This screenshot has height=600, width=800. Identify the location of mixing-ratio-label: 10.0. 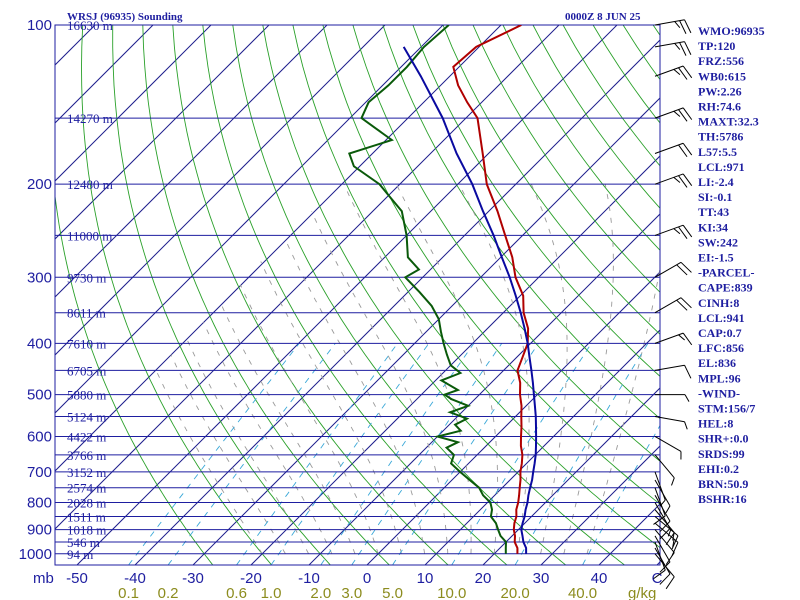
(451, 592).